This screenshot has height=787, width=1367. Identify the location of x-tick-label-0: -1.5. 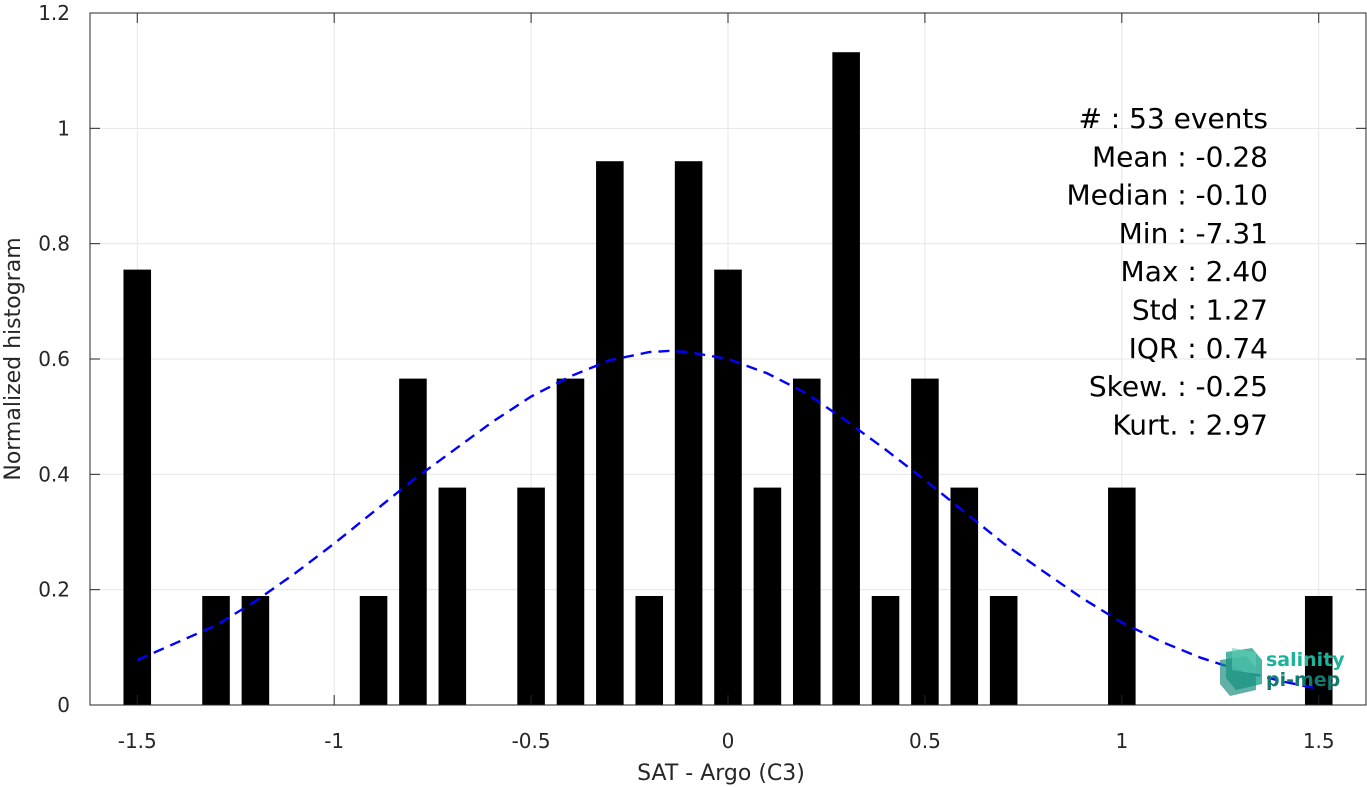
(137, 741).